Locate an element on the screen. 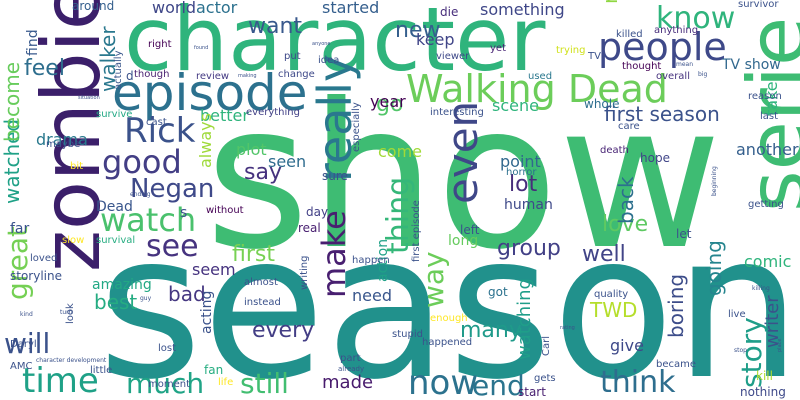  word-nothing: nothing is located at coordinates (763, 392).